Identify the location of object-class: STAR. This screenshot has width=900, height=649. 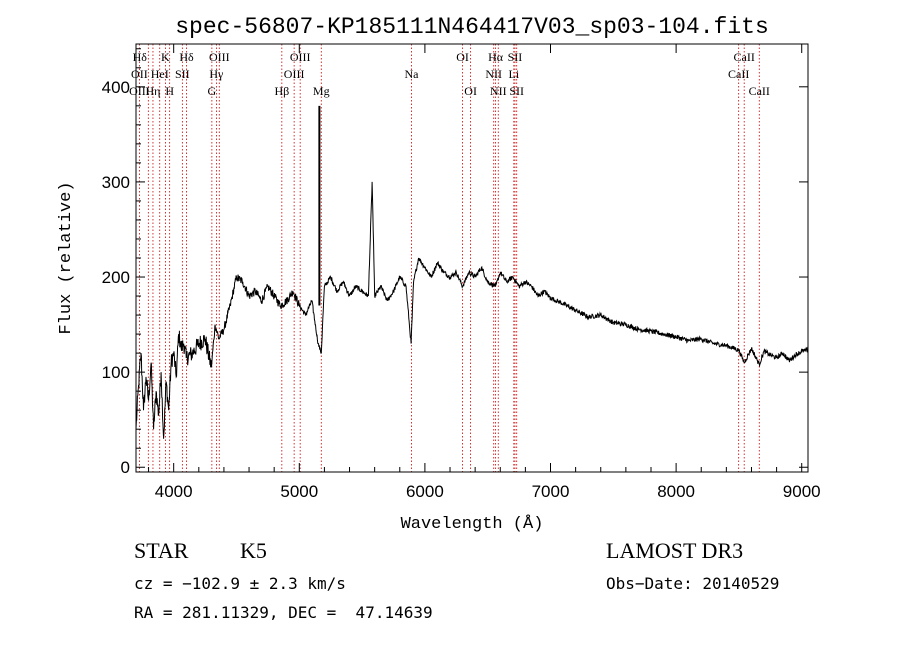
(161, 550).